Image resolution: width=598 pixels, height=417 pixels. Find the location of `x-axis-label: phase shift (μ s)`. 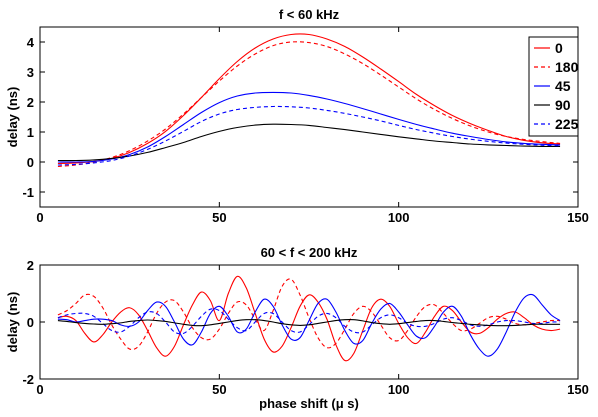

x-axis-label: phase shift (μ s) is located at coordinates (309, 403).